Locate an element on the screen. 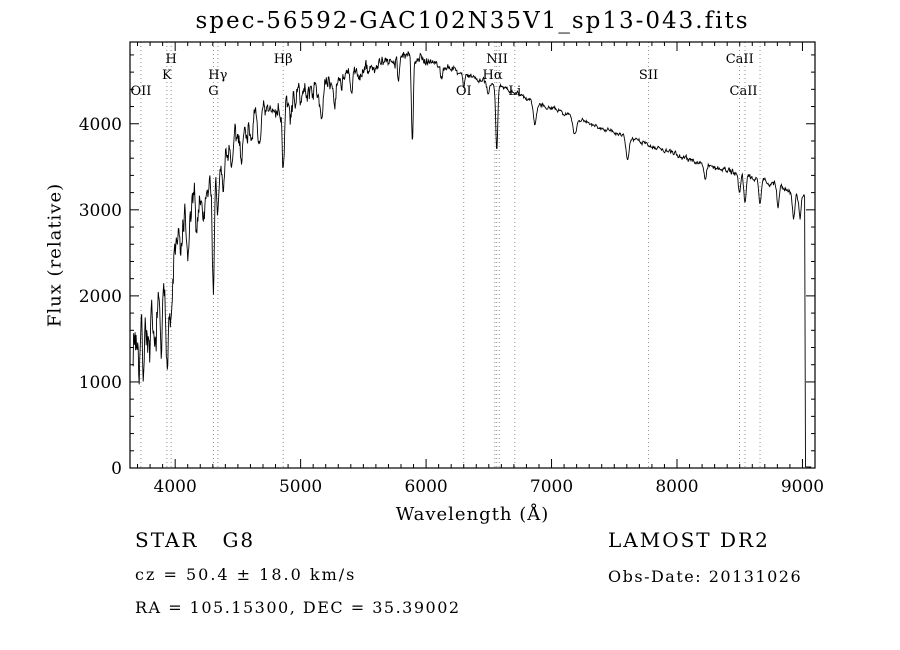  x-tick-label: 4000 is located at coordinates (175, 487).